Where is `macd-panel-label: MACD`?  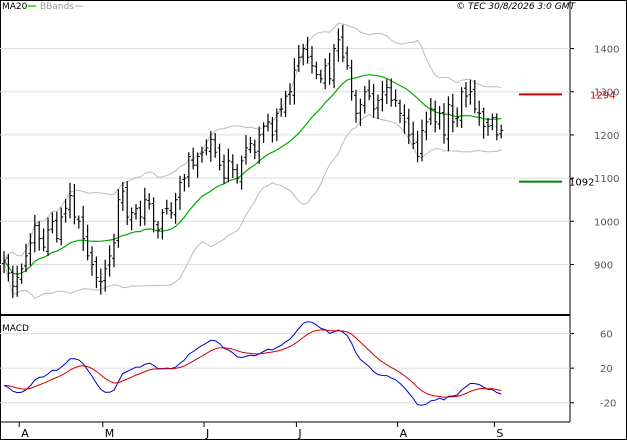
macd-panel-label: MACD is located at coordinates (15, 329).